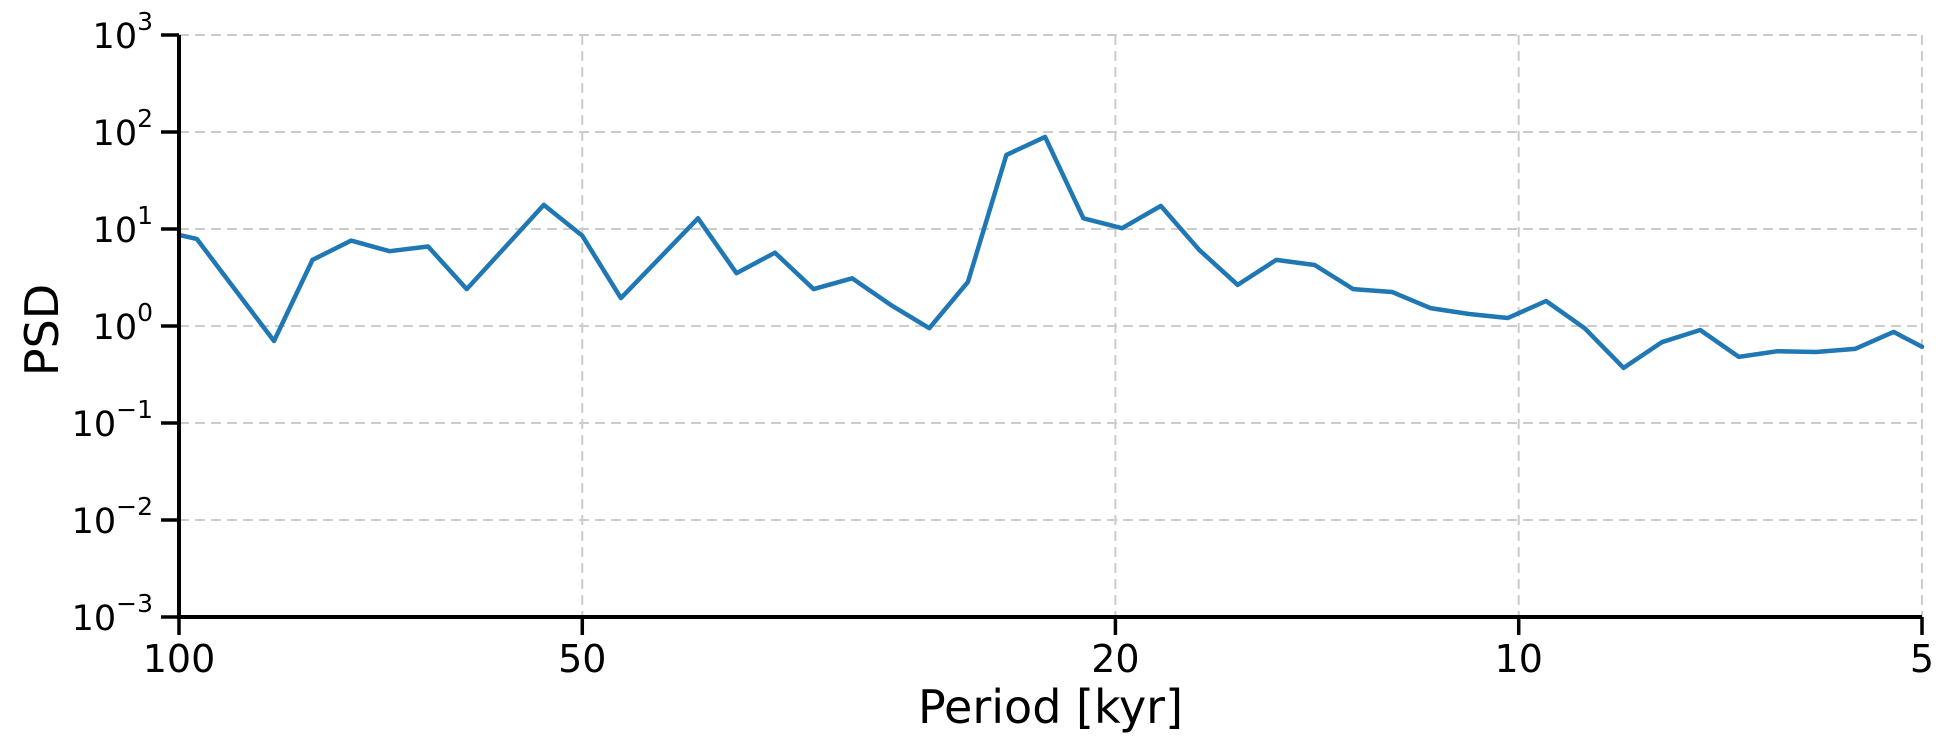 Image resolution: width=1950 pixels, height=753 pixels. What do you see at coordinates (1519, 659) in the screenshot?
I see `x-tick-label: 10` at bounding box center [1519, 659].